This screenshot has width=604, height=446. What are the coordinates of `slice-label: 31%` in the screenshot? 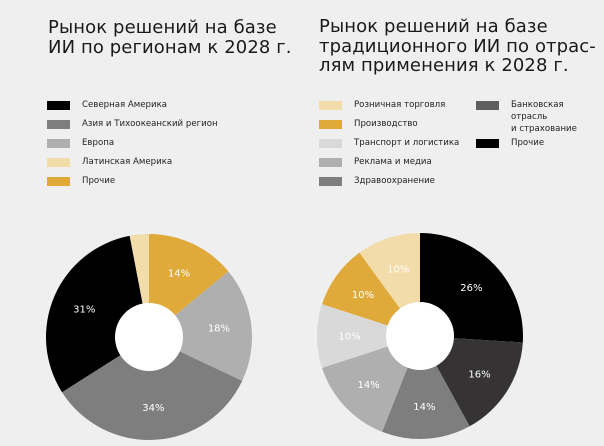 It's located at (84, 310).